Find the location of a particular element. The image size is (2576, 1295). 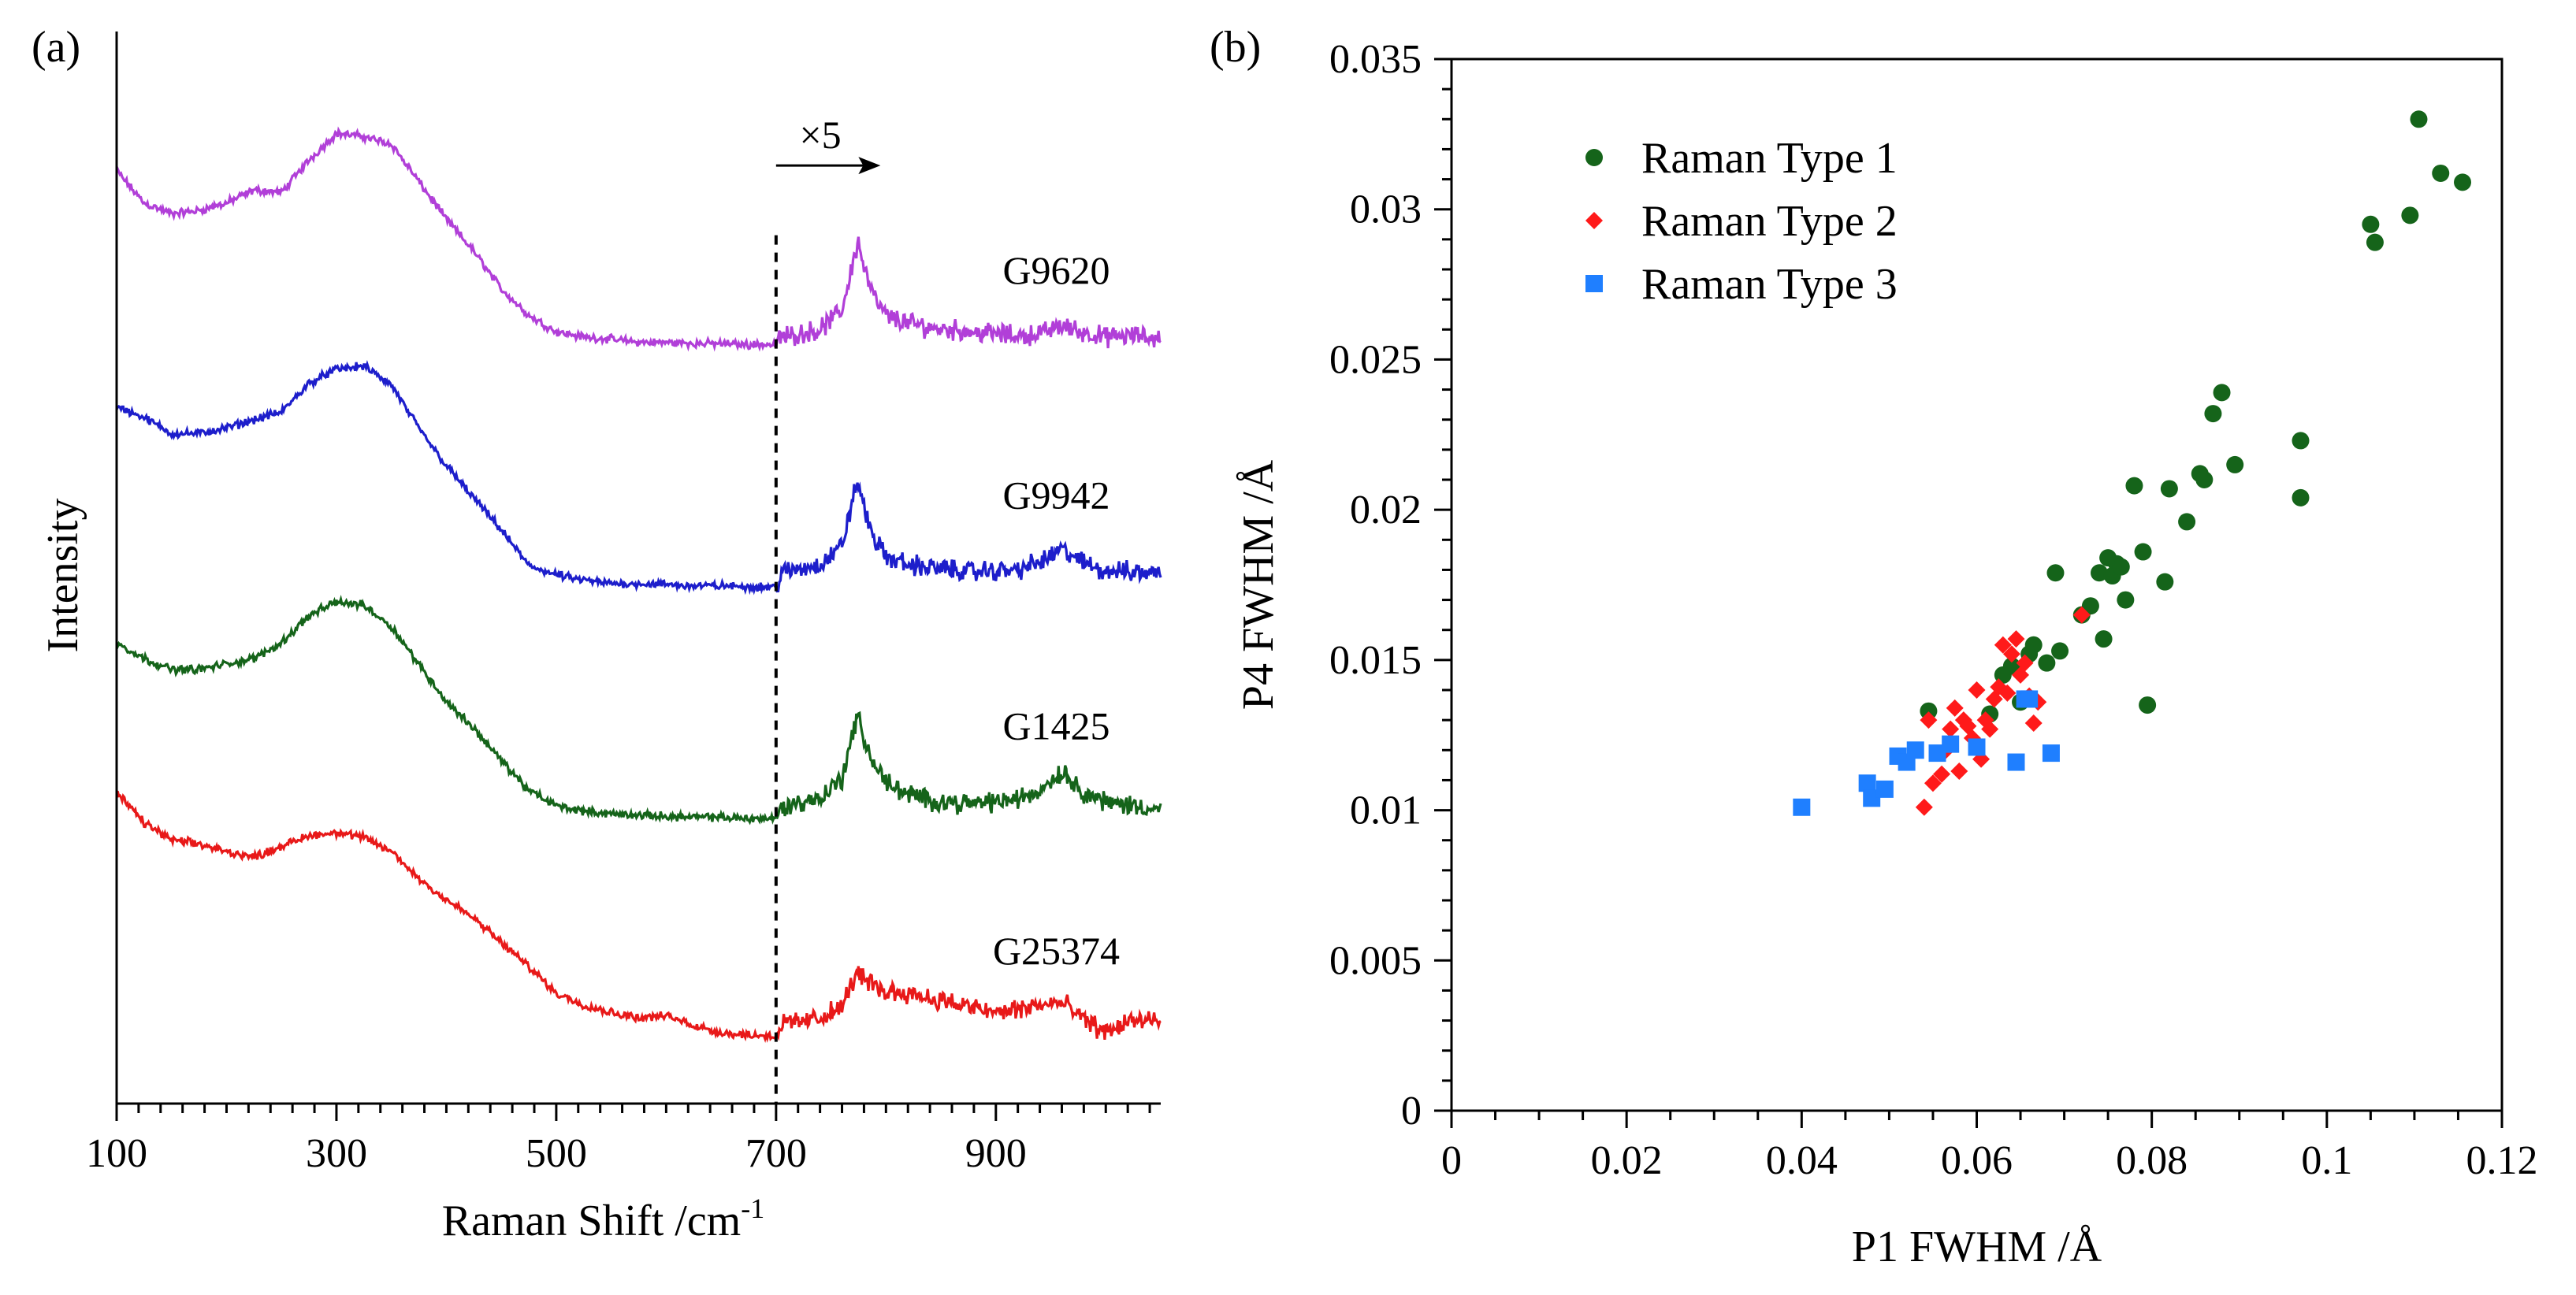

panel-b-label: (b) is located at coordinates (1235, 47).